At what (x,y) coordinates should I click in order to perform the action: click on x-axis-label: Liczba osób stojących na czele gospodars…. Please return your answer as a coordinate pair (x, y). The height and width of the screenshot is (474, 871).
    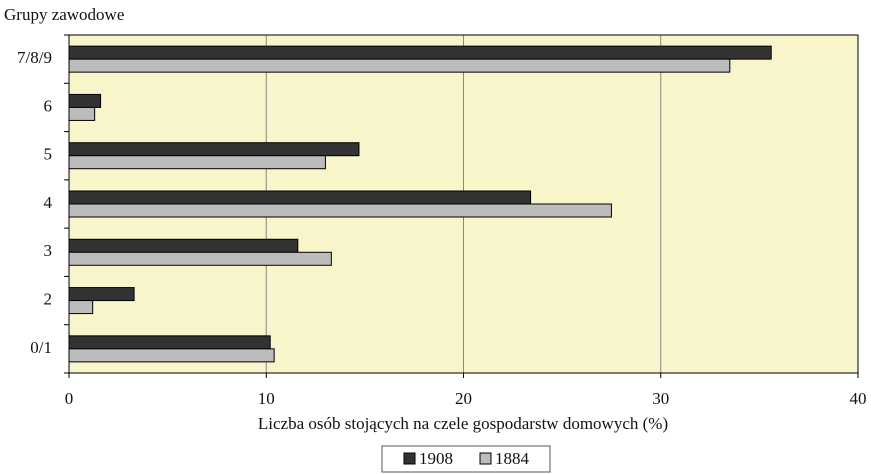
    Looking at the image, I should click on (463, 423).